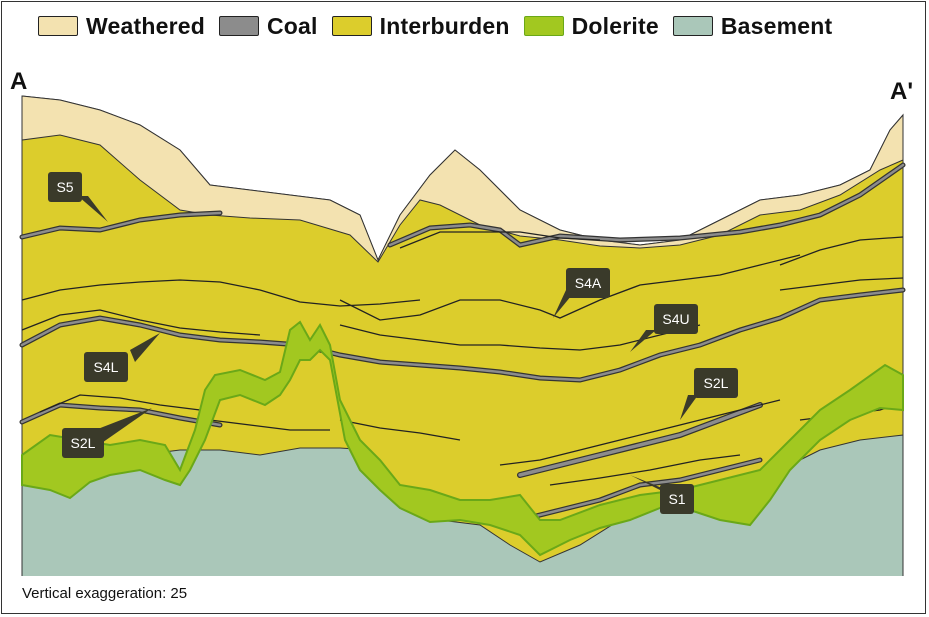 The image size is (929, 617). Describe the element at coordinates (692, 26) in the screenshot. I see `legend-swatch-basement` at that location.